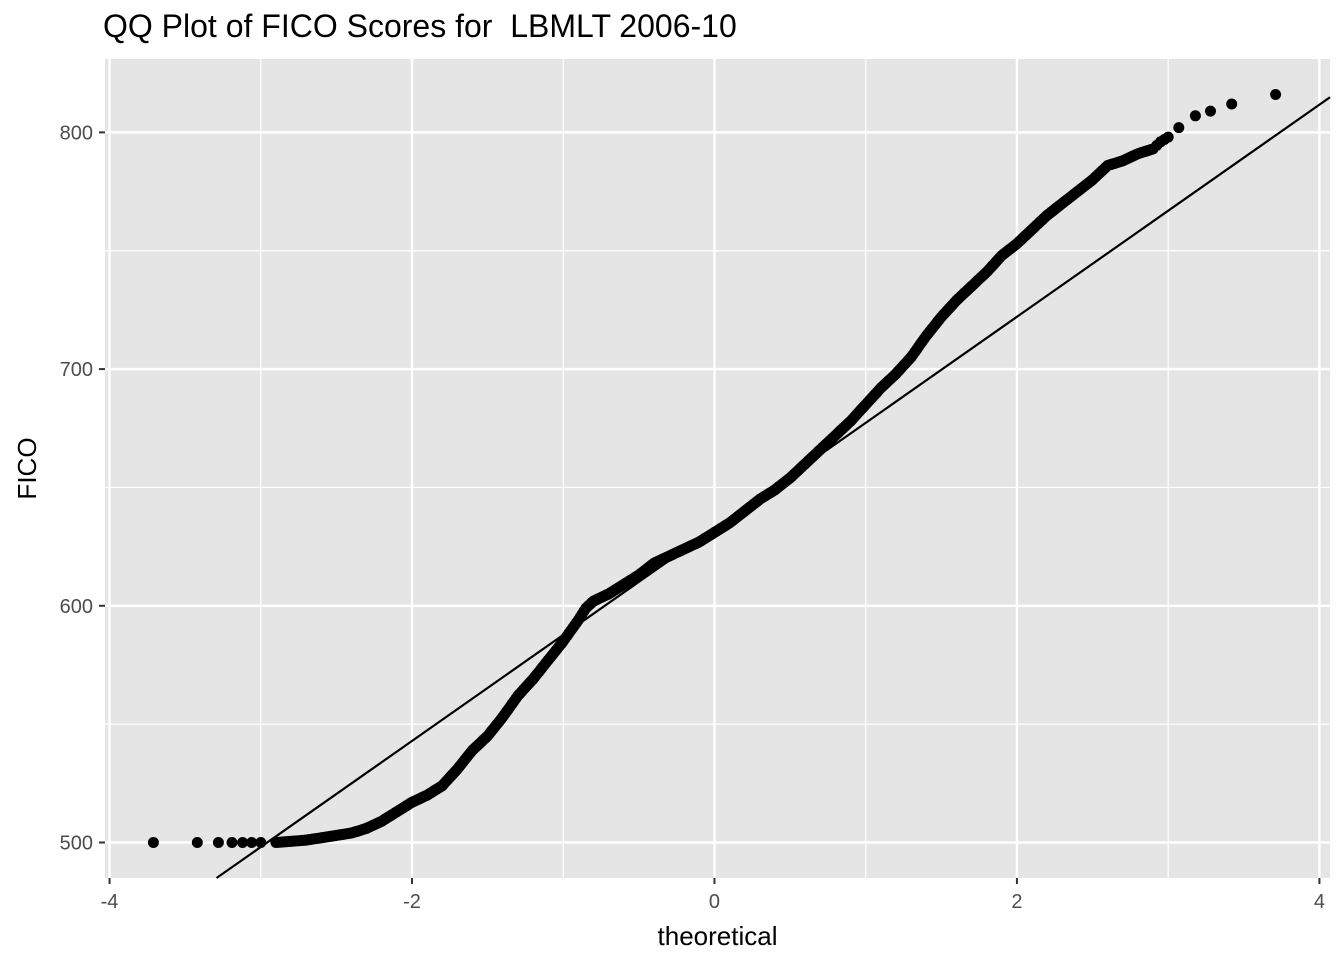  Describe the element at coordinates (110, 902) in the screenshot. I see `x-tick-label: -4` at that location.